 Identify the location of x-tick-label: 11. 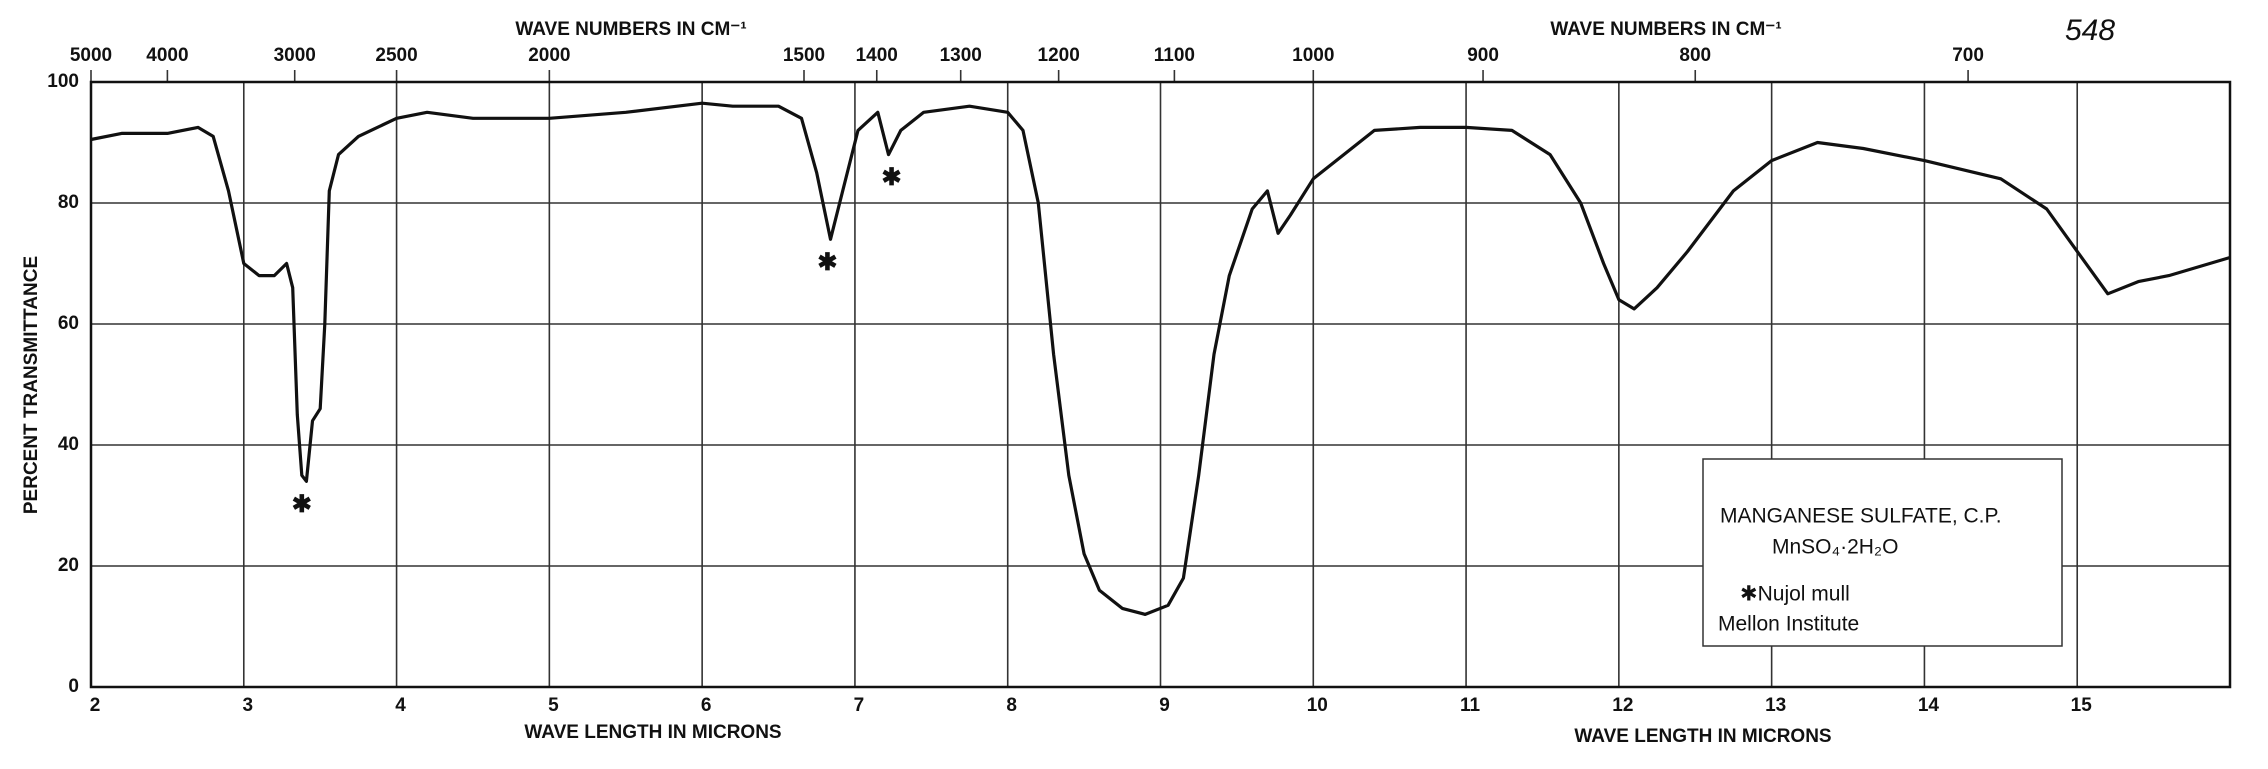
(1470, 705).